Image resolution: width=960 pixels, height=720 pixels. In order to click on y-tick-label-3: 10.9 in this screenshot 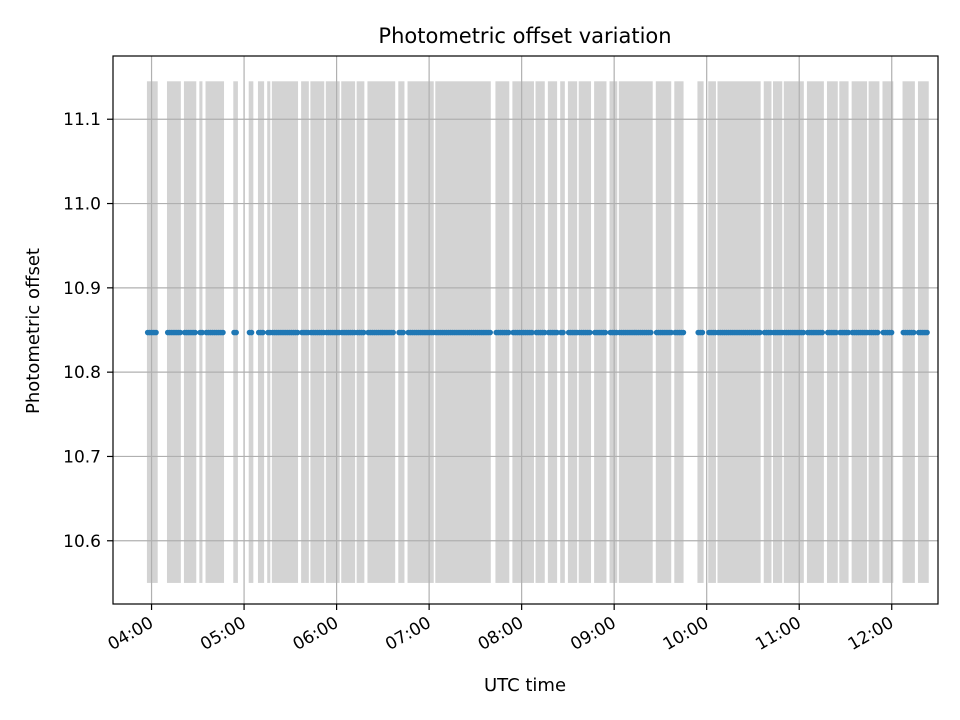, I will do `click(82, 289)`.